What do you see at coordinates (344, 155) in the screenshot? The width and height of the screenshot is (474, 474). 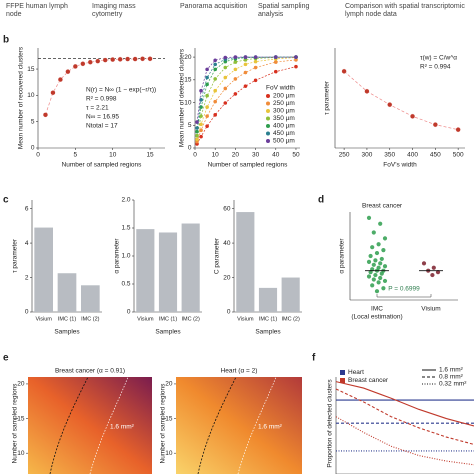 I see `x-tick-label: 250` at bounding box center [344, 155].